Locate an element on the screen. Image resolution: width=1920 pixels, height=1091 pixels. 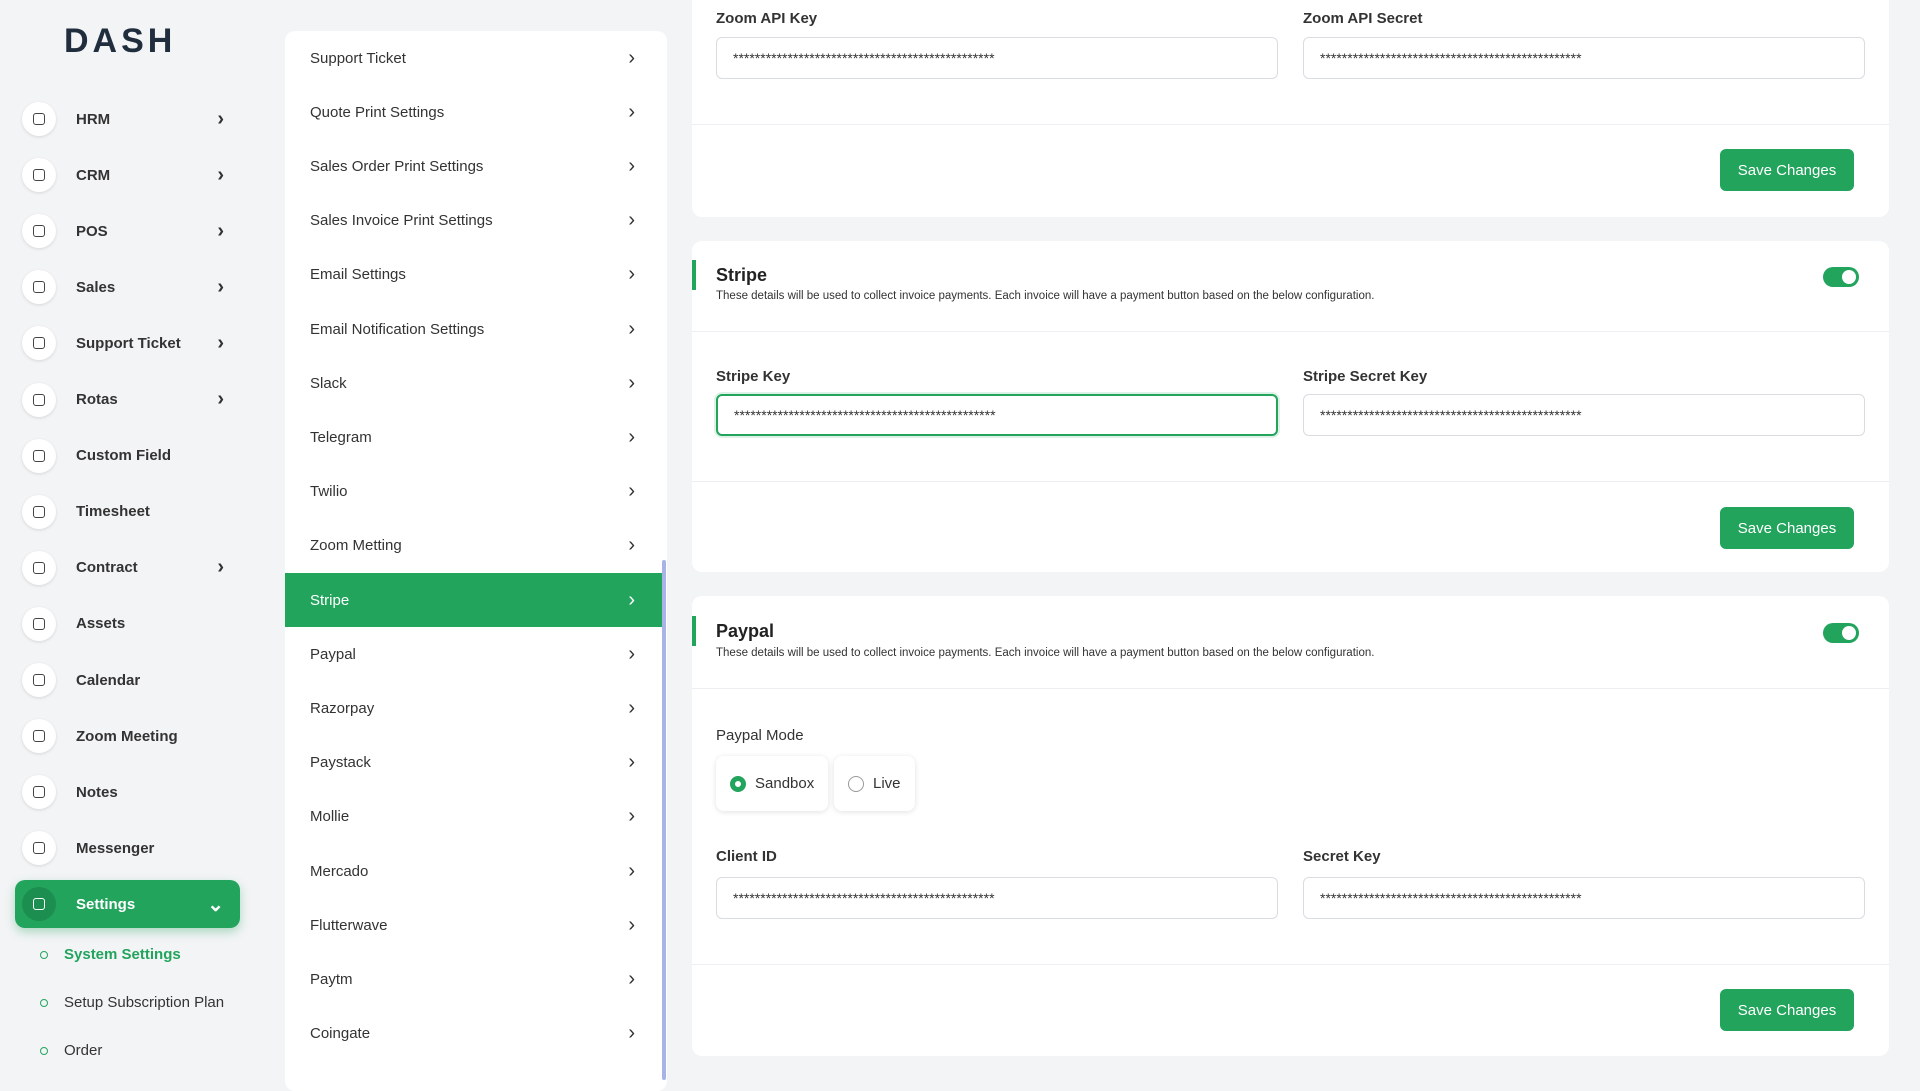
nav-item: Sales Order Print Settings › is located at coordinates (474, 166).